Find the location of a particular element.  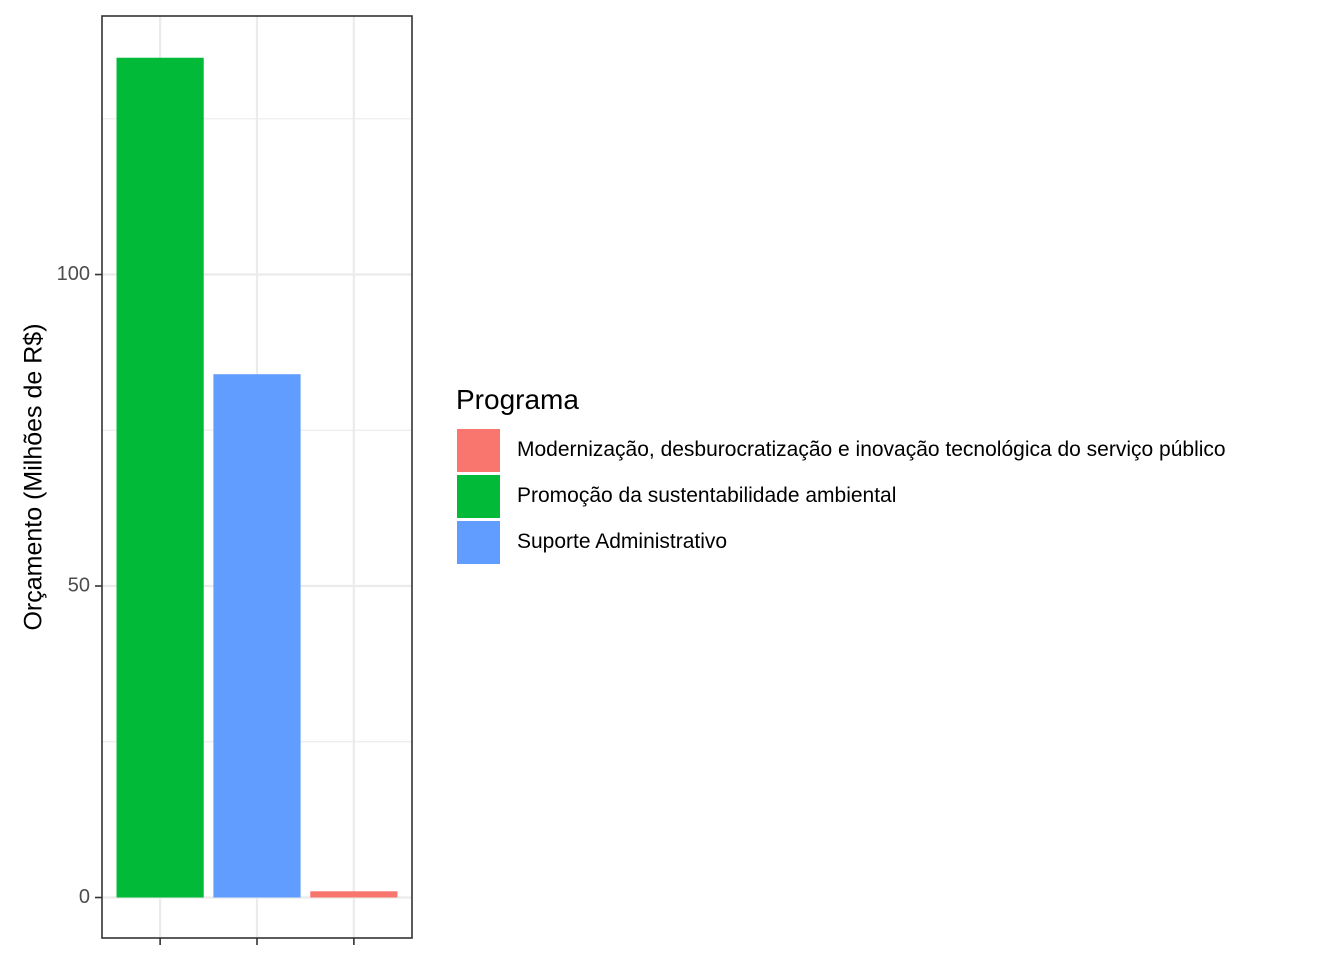

y-axis-title: Orçamento (Milhões de R$) is located at coordinates (34, 476).